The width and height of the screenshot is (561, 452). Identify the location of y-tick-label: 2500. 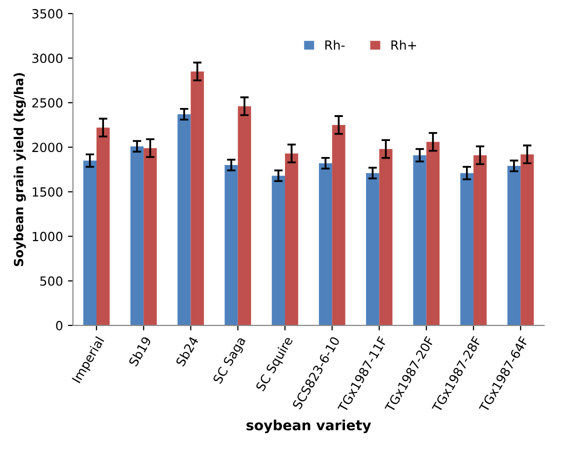
(47, 103).